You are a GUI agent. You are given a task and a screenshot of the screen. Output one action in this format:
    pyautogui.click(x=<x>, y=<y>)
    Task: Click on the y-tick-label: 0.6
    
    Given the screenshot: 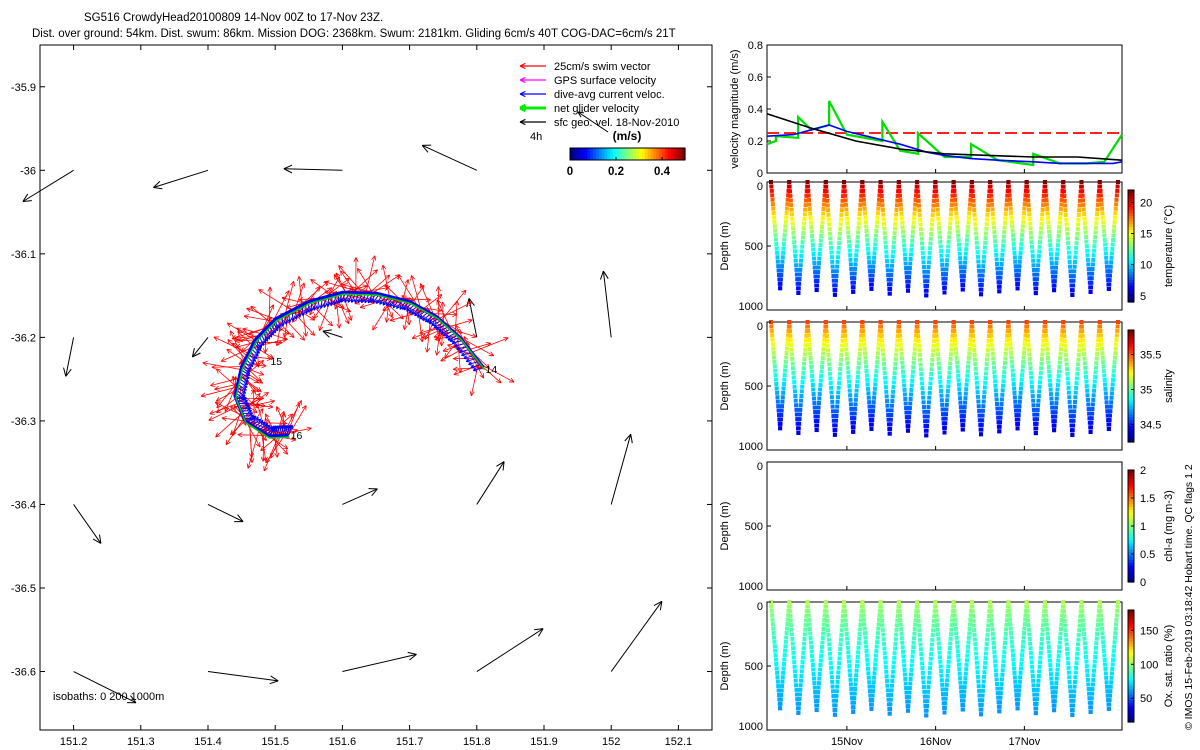 What is the action you would take?
    pyautogui.click(x=755, y=78)
    